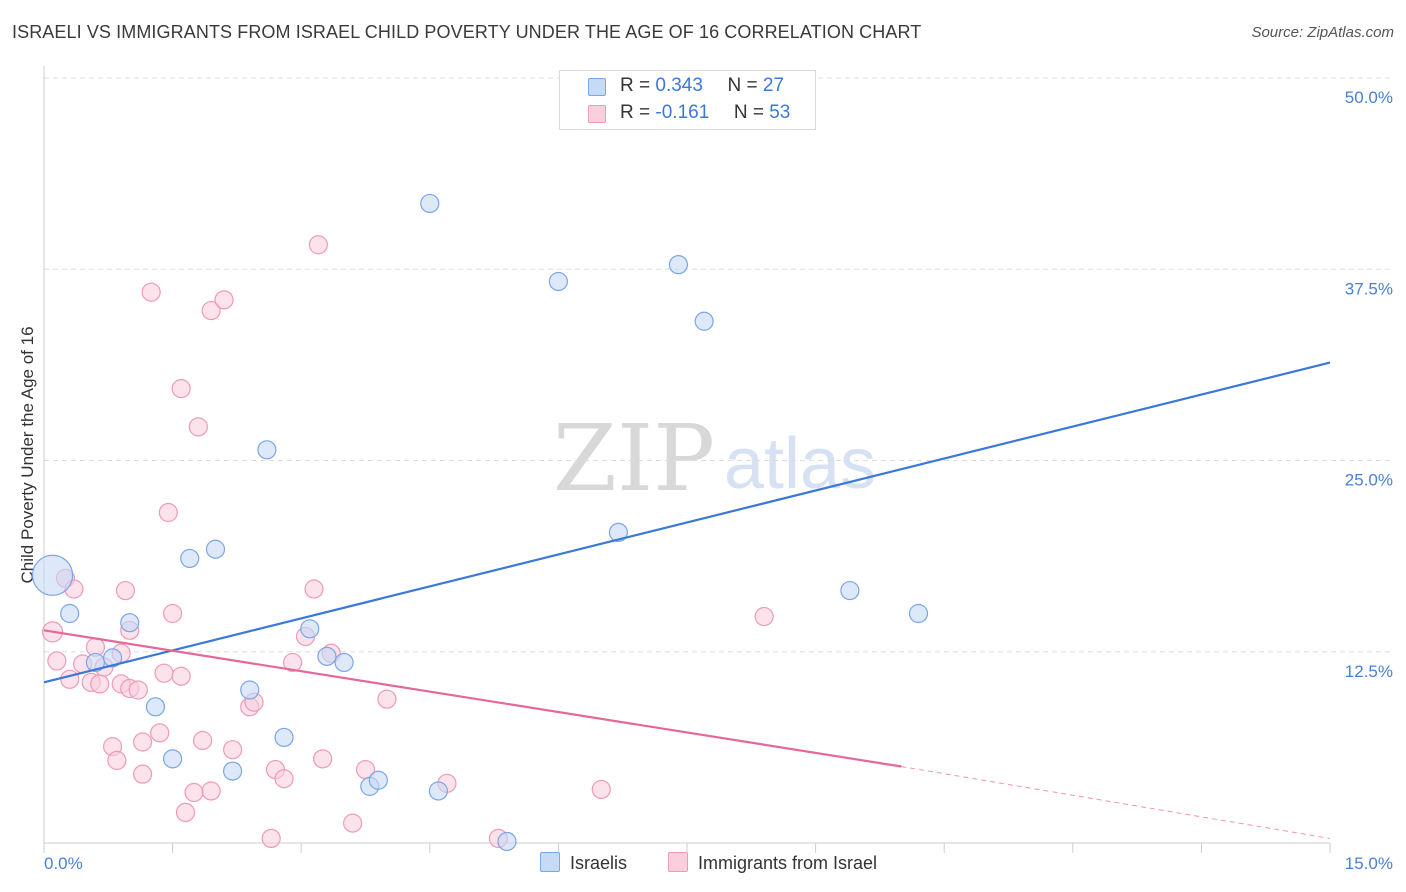 Image resolution: width=1406 pixels, height=892 pixels. What do you see at coordinates (788, 863) in the screenshot?
I see `bottom-legend-label-immigrants: Immigrants from Israel` at bounding box center [788, 863].